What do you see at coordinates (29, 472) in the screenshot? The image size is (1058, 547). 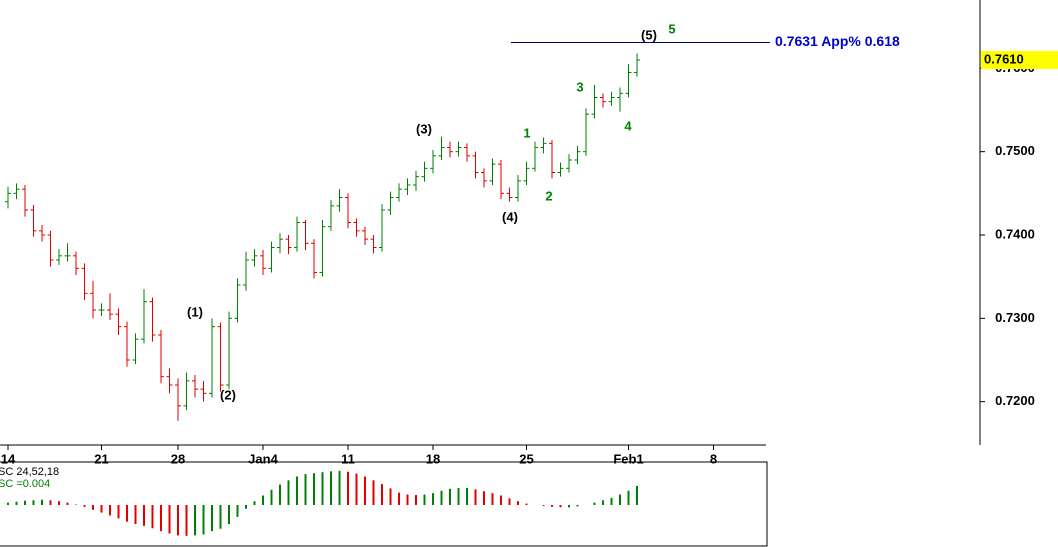 I see `oscillator-label: SC 24,52,18` at bounding box center [29, 472].